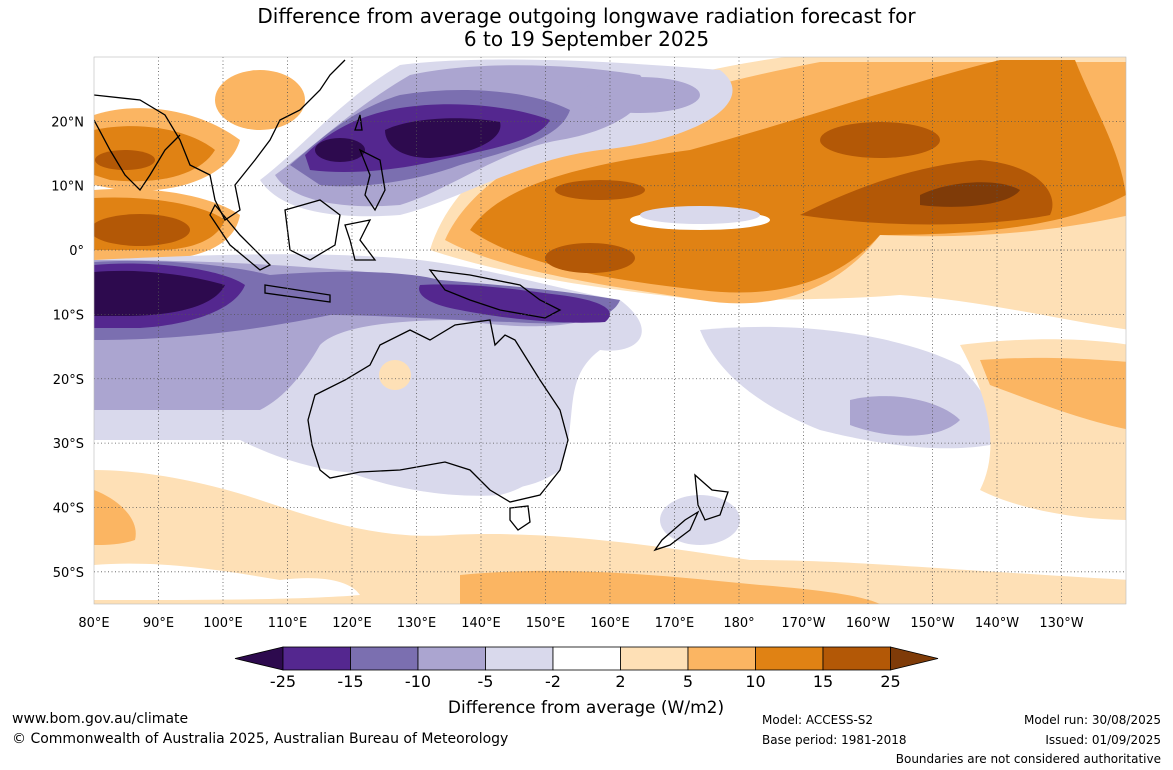  Describe the element at coordinates (67, 122) in the screenshot. I see `latitude-label: 20°N` at that location.